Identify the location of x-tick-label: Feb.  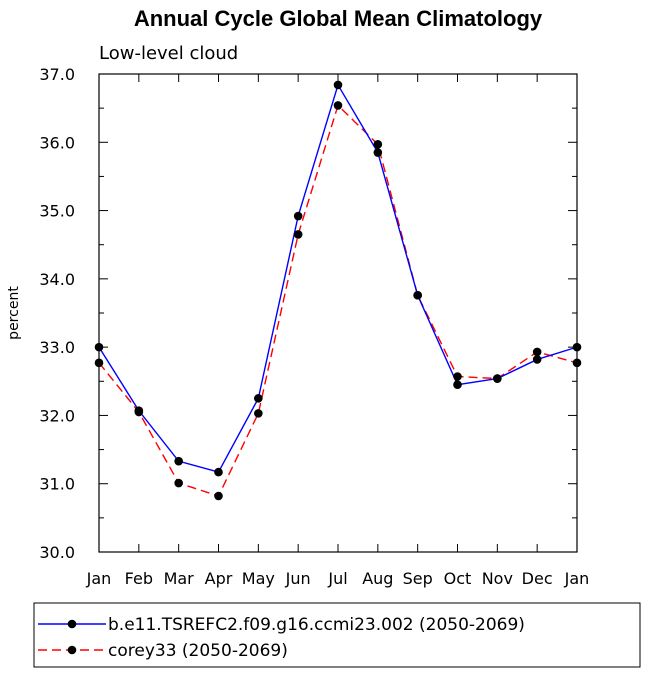
(139, 578).